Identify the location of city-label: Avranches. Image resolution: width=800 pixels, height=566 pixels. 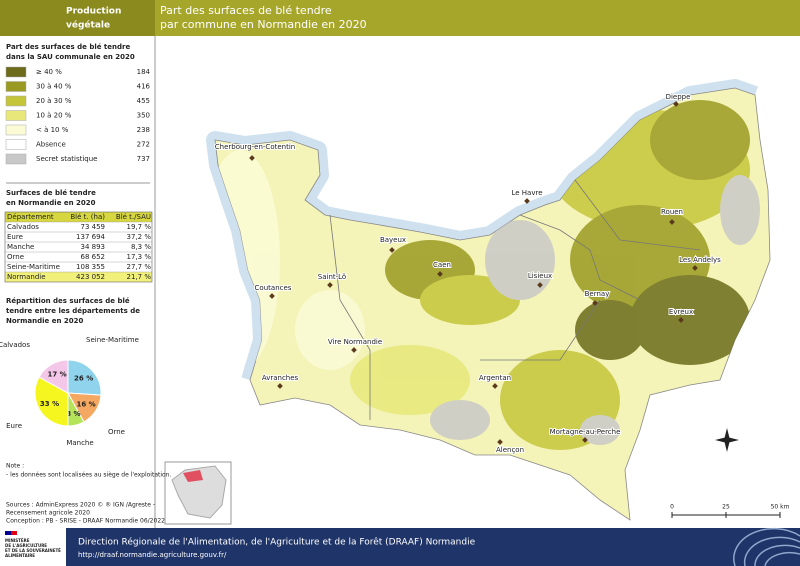
(280, 378).